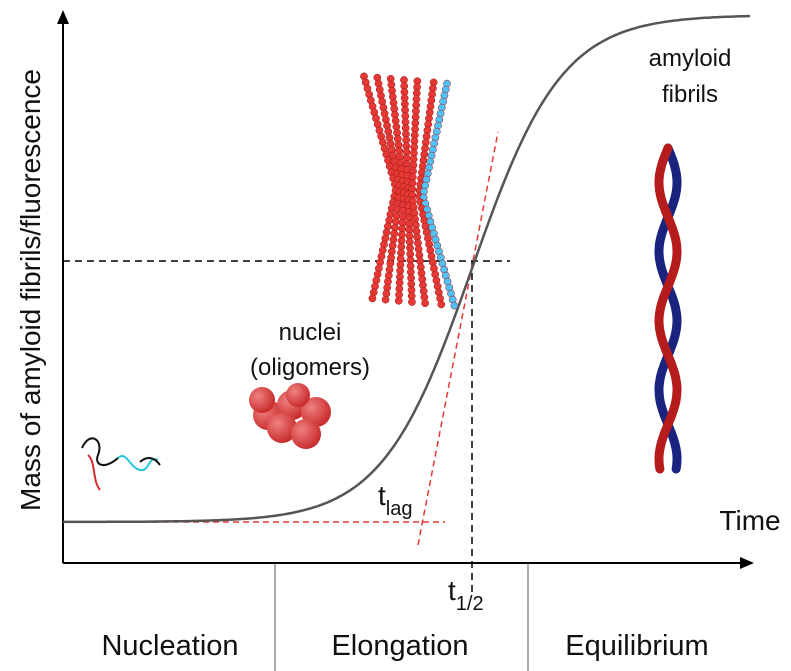 Image resolution: width=791 pixels, height=671 pixels. What do you see at coordinates (290, 416) in the screenshot?
I see `nuclei-cluster` at bounding box center [290, 416].